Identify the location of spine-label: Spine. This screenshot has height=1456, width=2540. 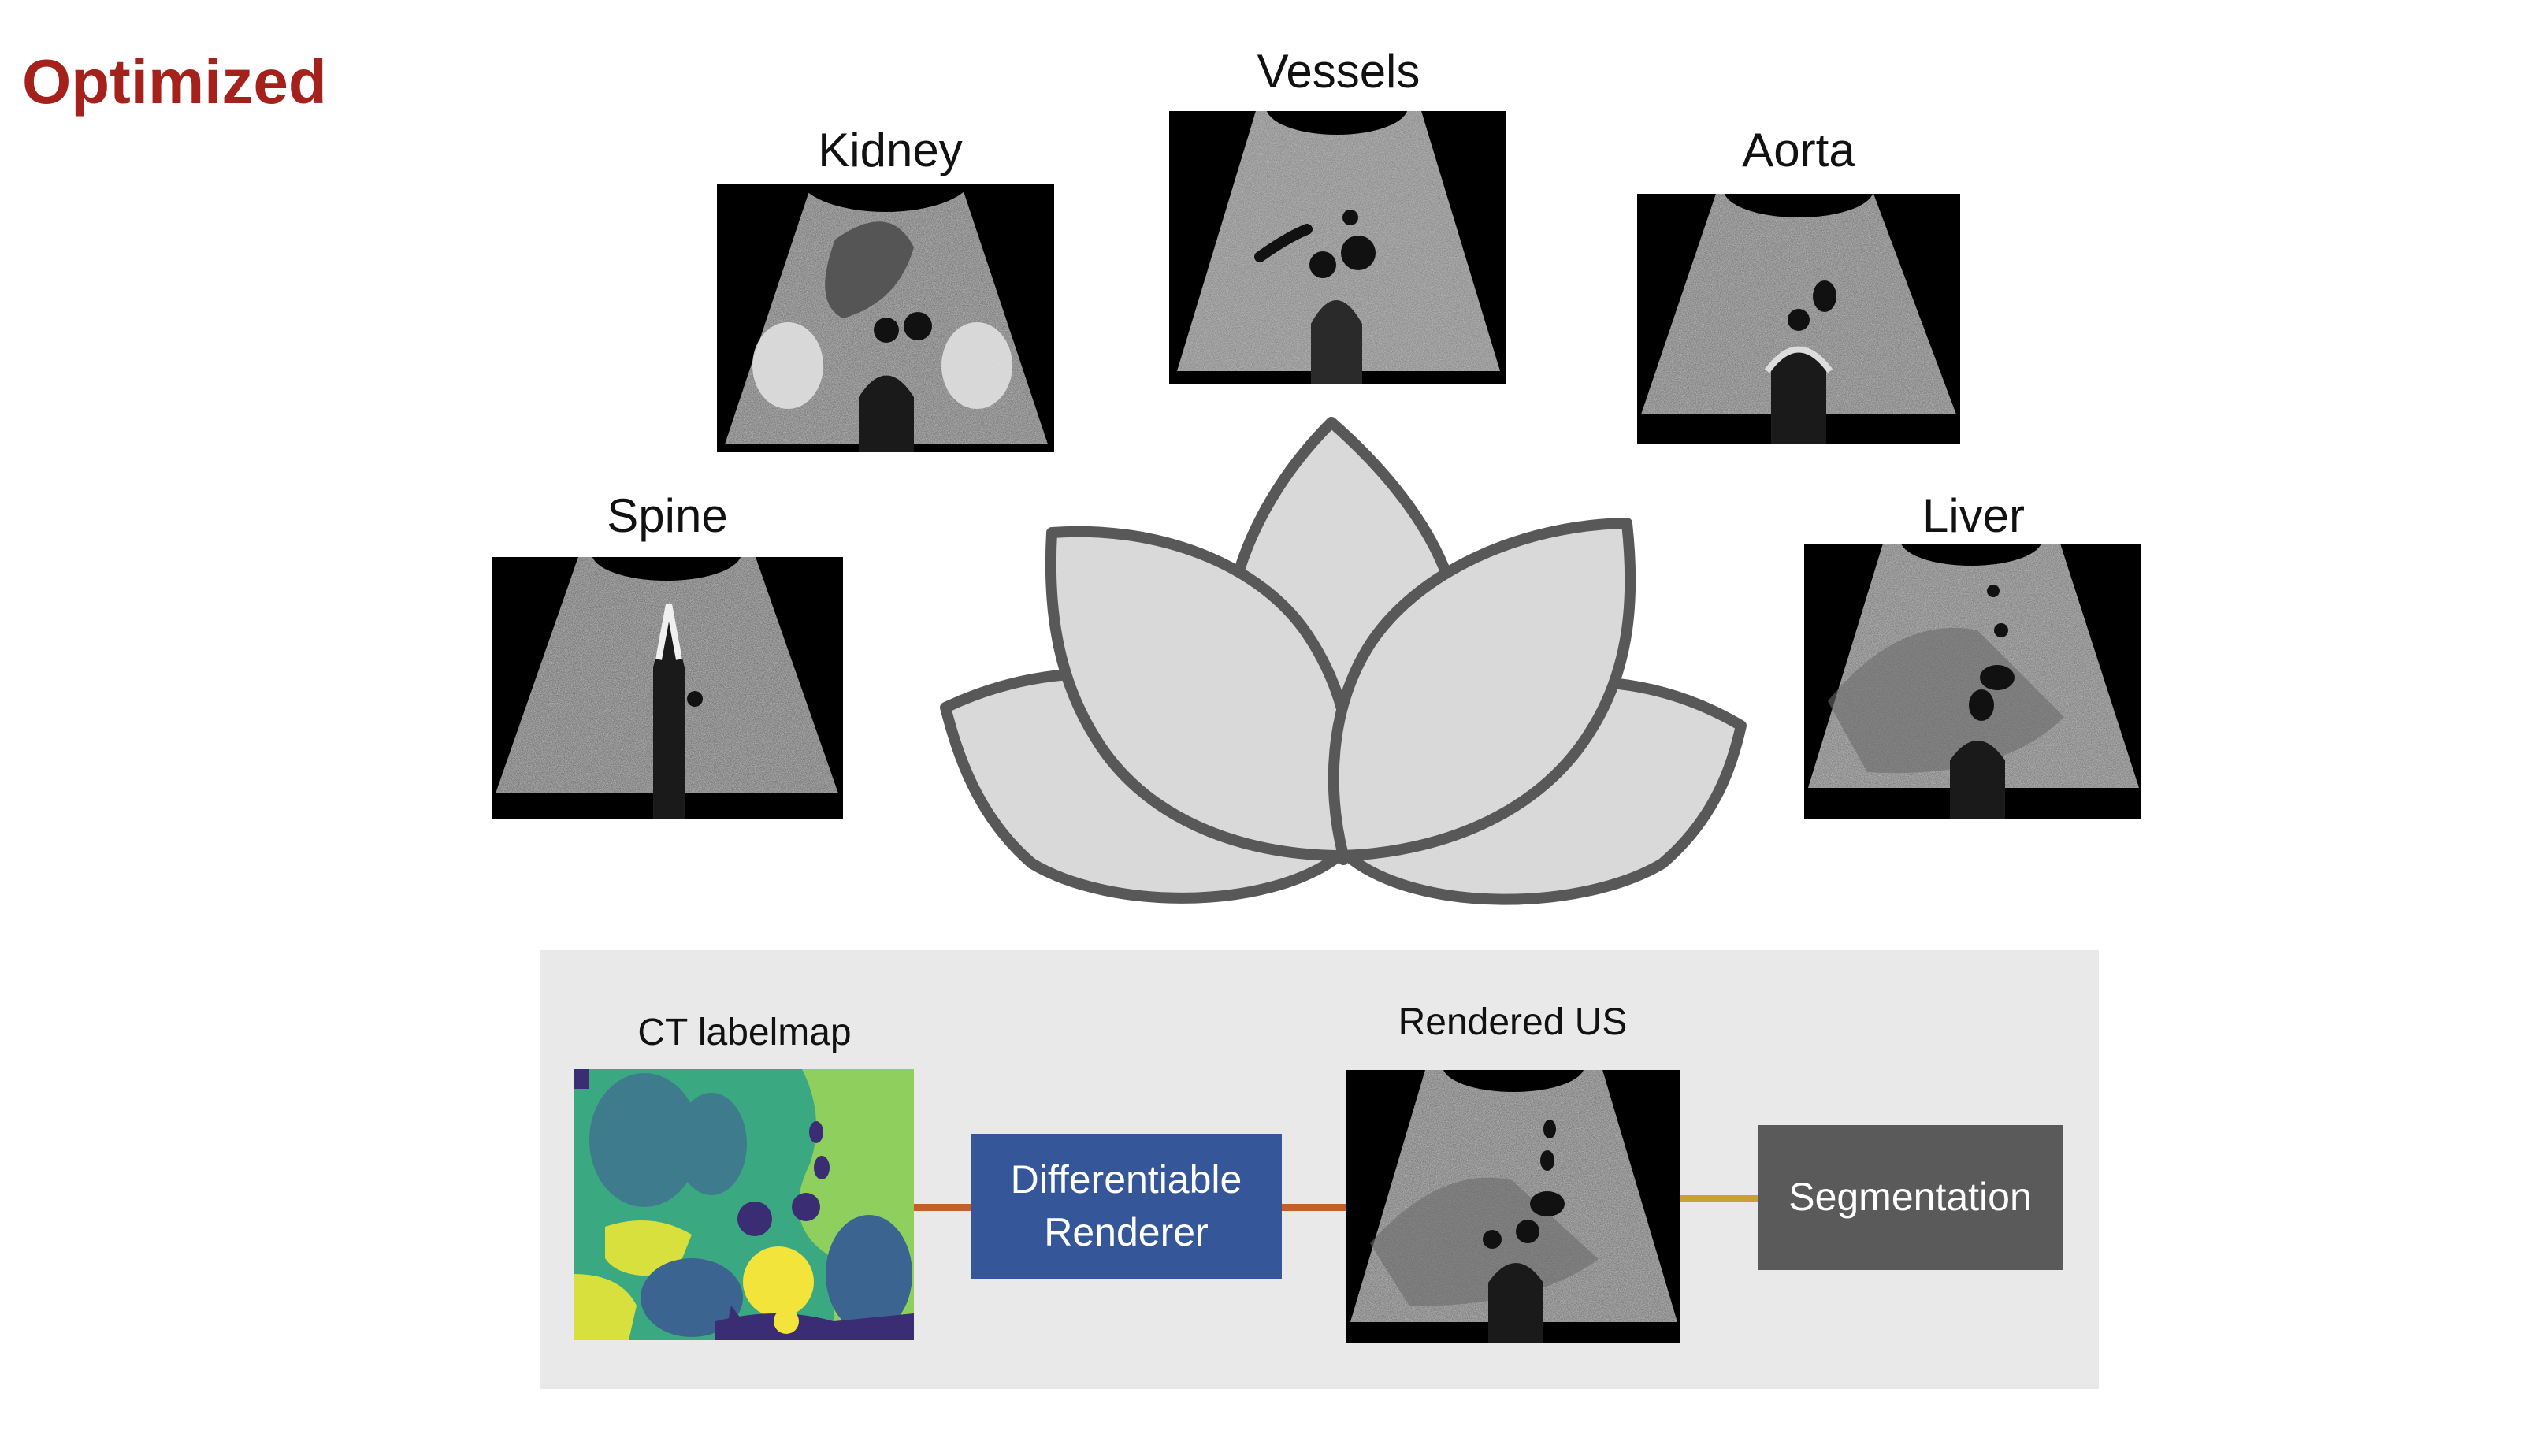
(668, 515).